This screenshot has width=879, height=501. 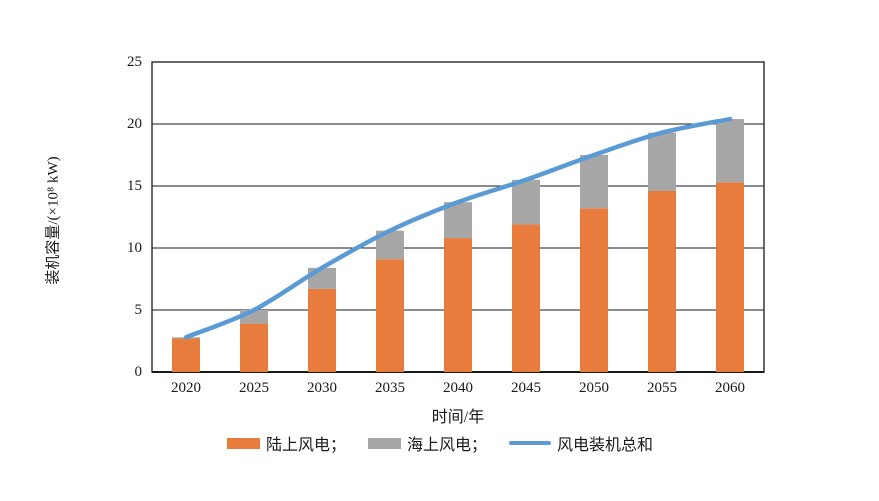 What do you see at coordinates (305, 445) in the screenshot?
I see `legend-label-onshore: 陆上风电；` at bounding box center [305, 445].